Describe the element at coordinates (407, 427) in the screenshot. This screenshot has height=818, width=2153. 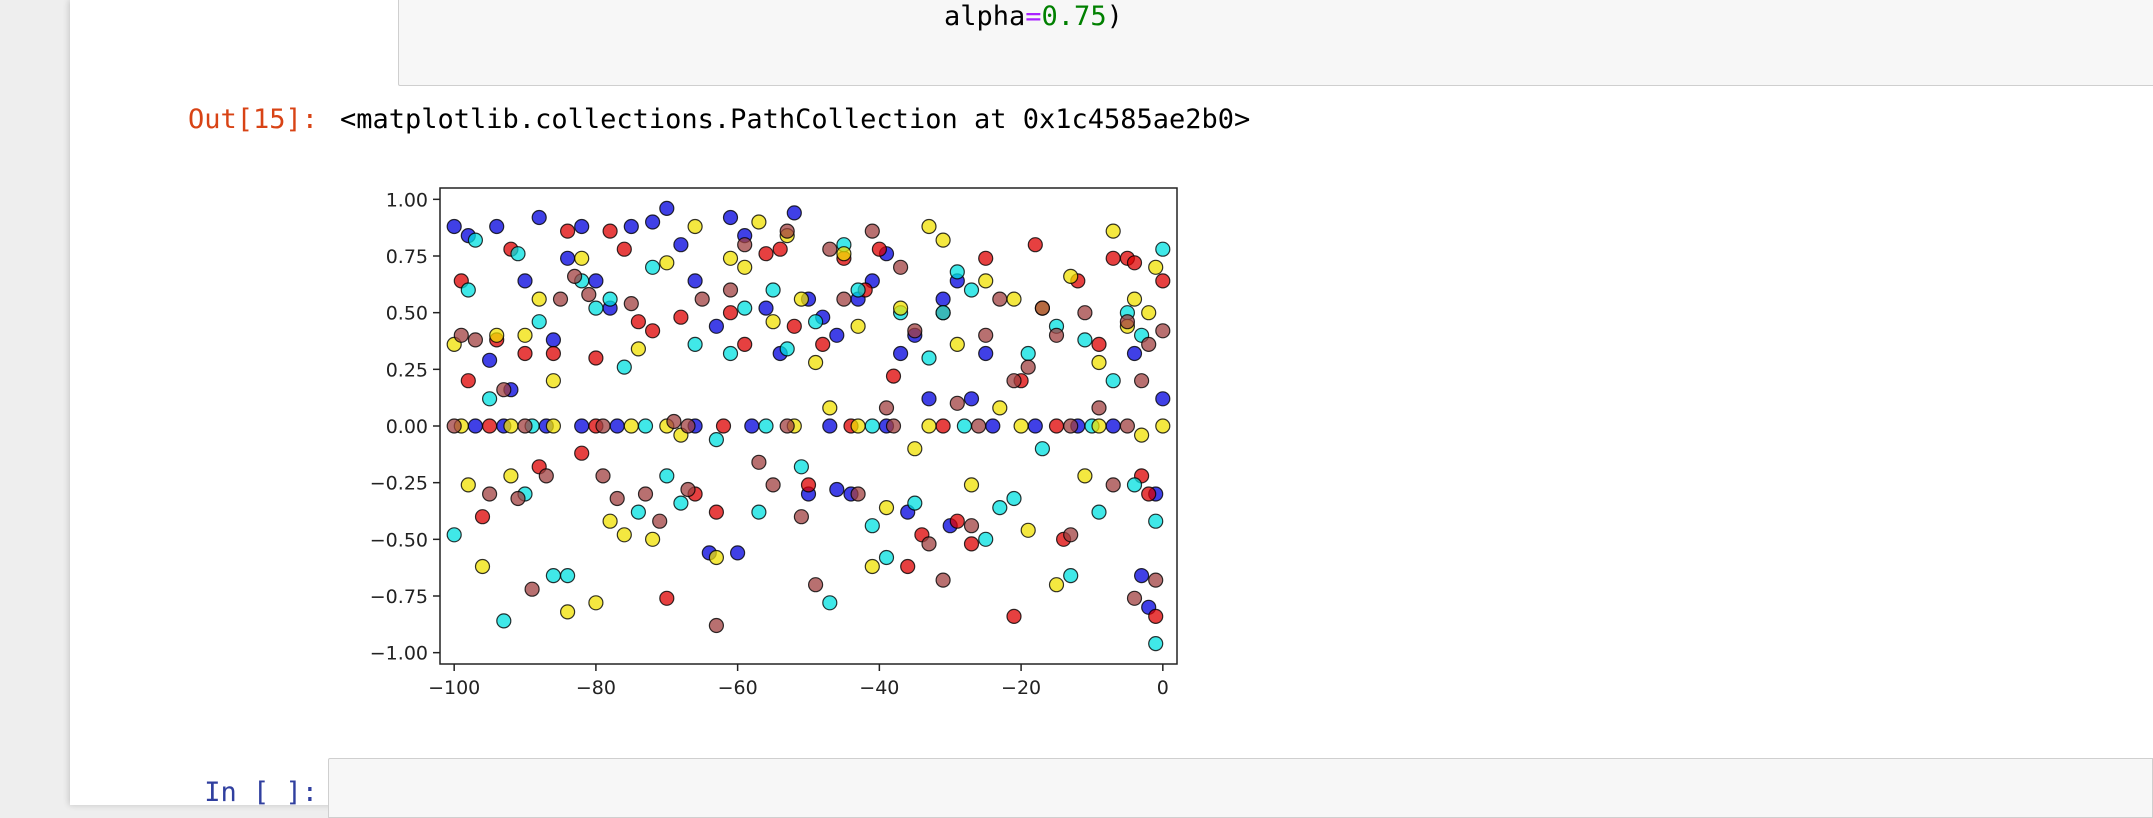
I see `y-tick-label: 0.00` at that location.